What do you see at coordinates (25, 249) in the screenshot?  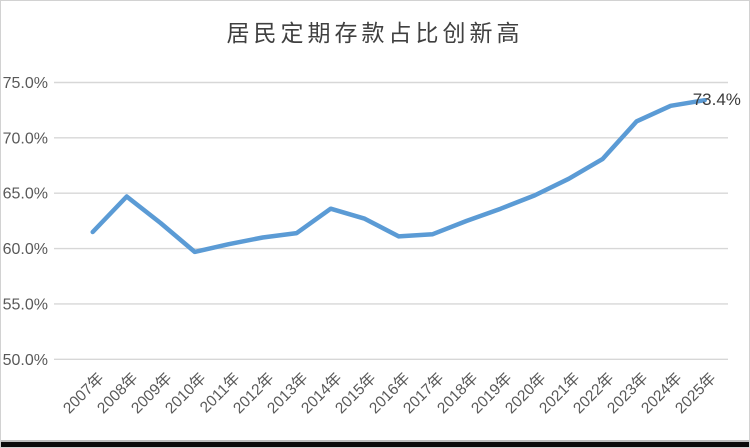 I see `y-tick-label: 60.0%` at bounding box center [25, 249].